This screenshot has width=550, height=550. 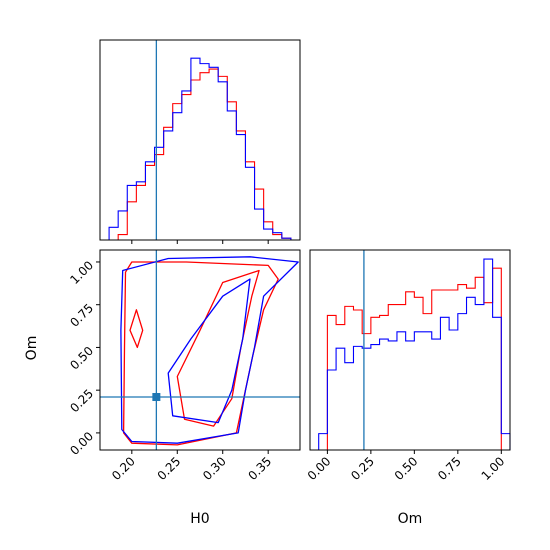 What do you see at coordinates (199, 519) in the screenshot?
I see `x-axis-label-h0: H0` at bounding box center [199, 519].